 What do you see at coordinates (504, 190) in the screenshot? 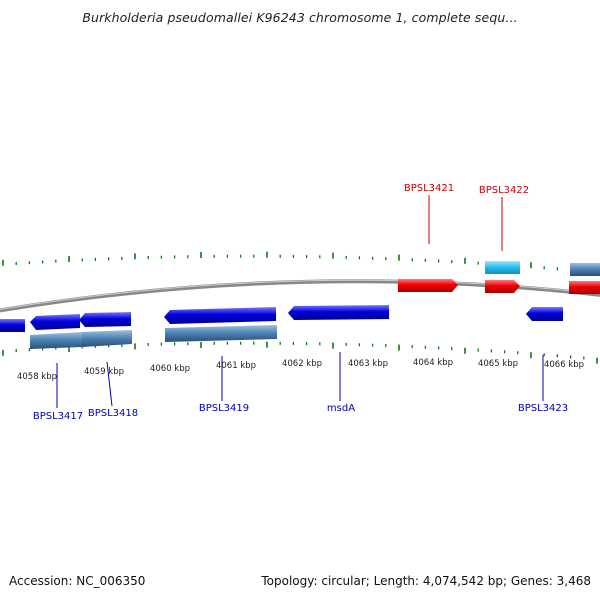
I see `gene-label-BPSL3422: BPSL3422` at bounding box center [504, 190].